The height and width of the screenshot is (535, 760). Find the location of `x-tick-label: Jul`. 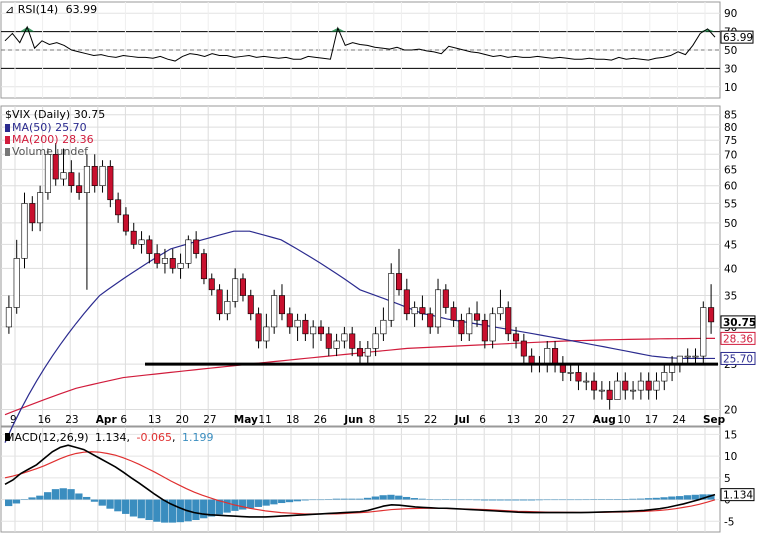

x-tick-label: Jul is located at coordinates (462, 420).